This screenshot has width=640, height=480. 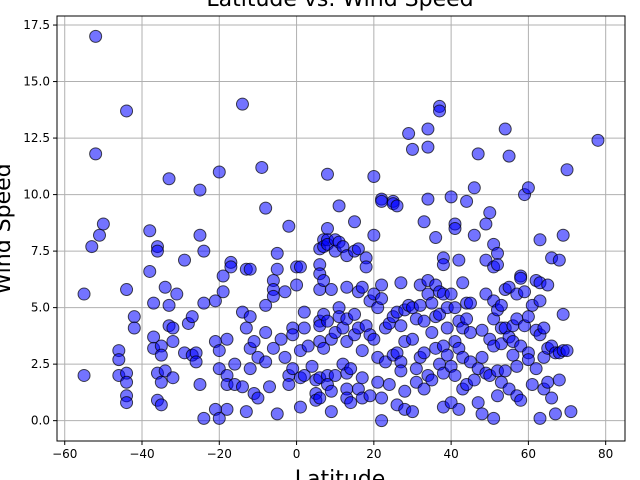 I want to click on x-tick-label: −20, so click(x=219, y=454).